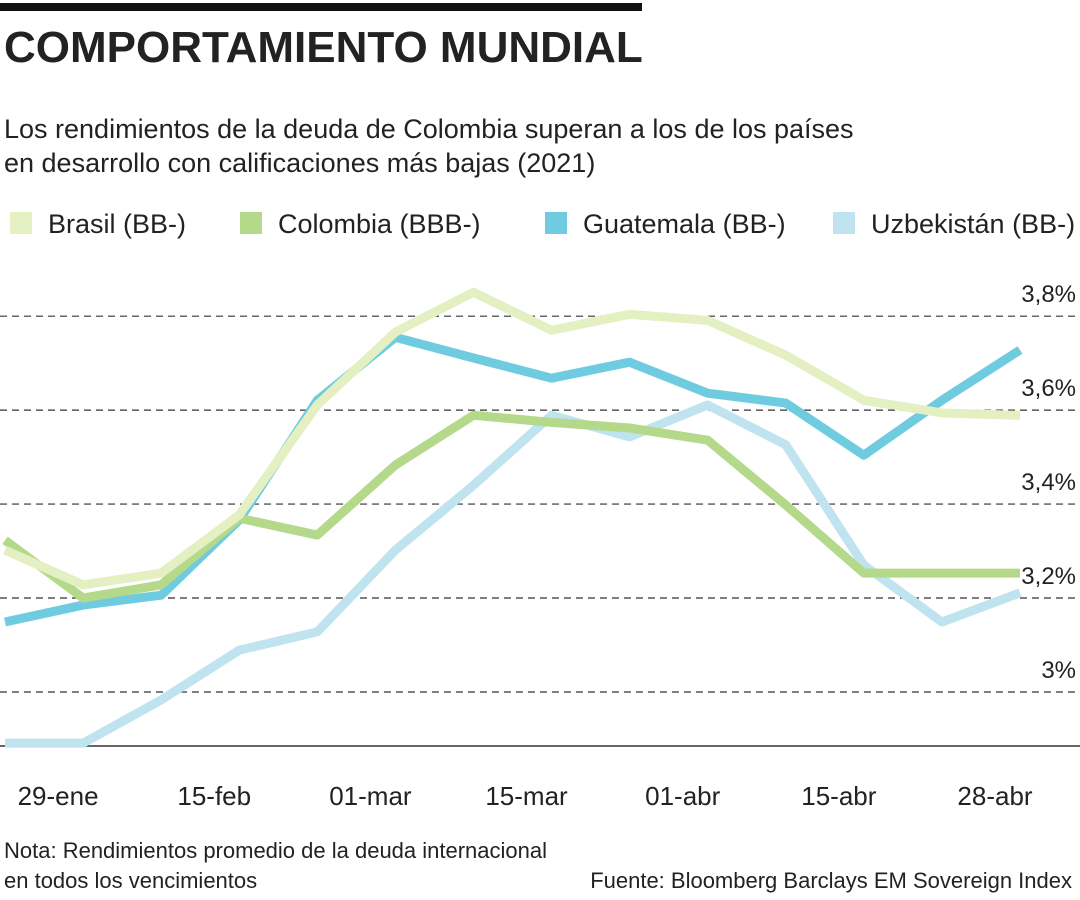  I want to click on note: en todos los vencimientos, so click(130, 880).